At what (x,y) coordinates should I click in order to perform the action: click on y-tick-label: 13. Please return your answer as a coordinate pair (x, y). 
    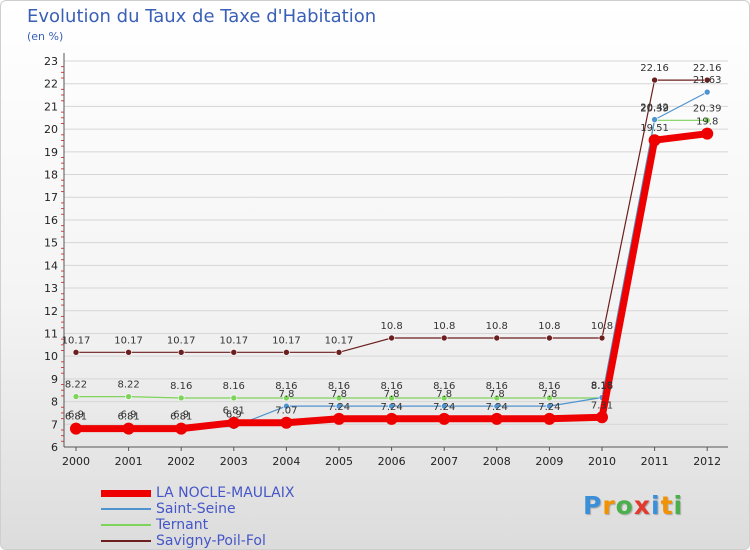
    Looking at the image, I should click on (51, 288).